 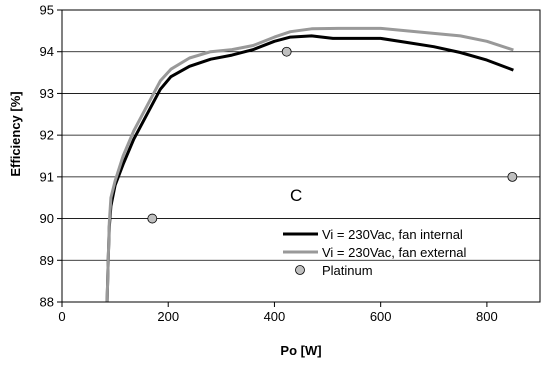 I want to click on x-axis-title: Po [W], so click(x=300, y=350).